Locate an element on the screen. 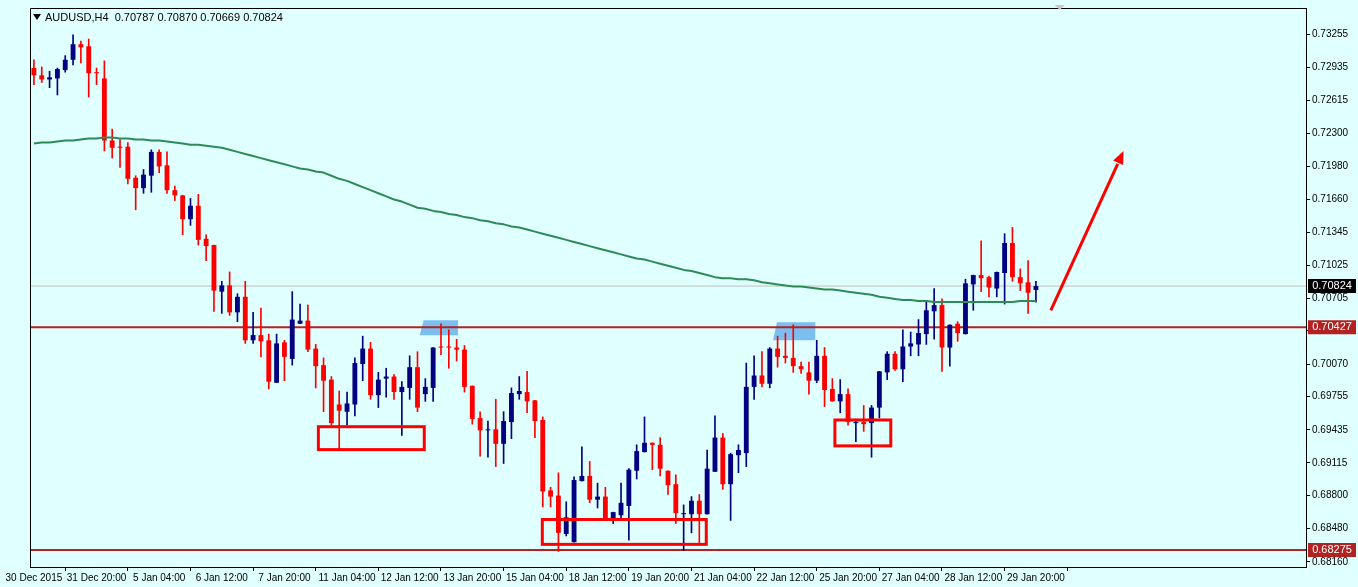 This screenshot has width=1358, height=587. x-tick-label: 22 Jan 12:00 is located at coordinates (785, 577).